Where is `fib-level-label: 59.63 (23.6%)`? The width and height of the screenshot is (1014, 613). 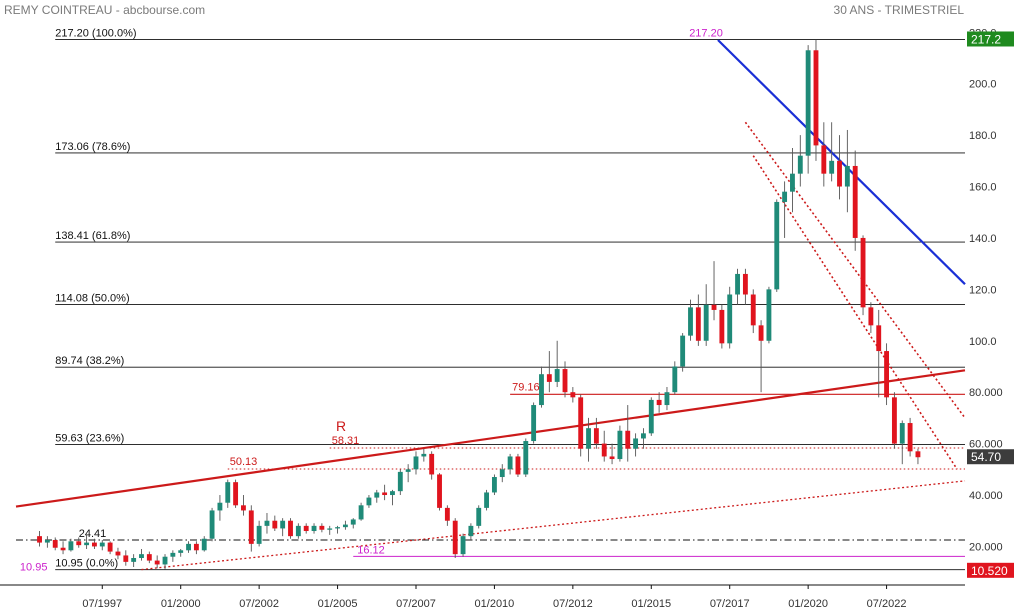 fib-level-label: 59.63 (23.6%) is located at coordinates (89, 439).